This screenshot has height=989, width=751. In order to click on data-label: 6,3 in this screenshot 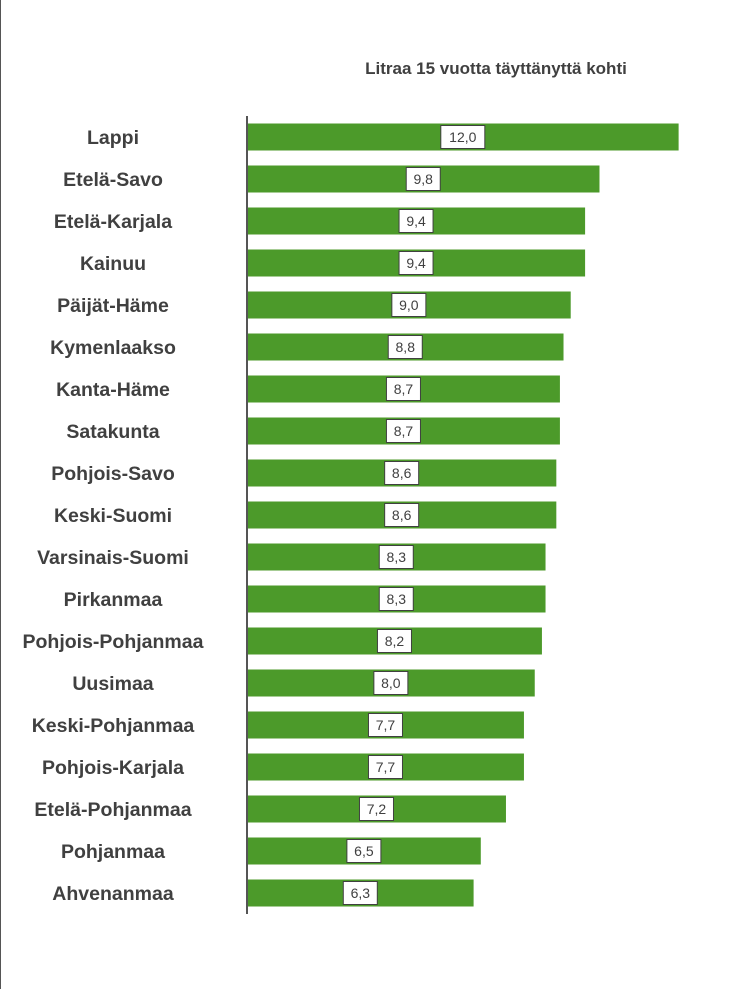, I will do `click(361, 893)`.